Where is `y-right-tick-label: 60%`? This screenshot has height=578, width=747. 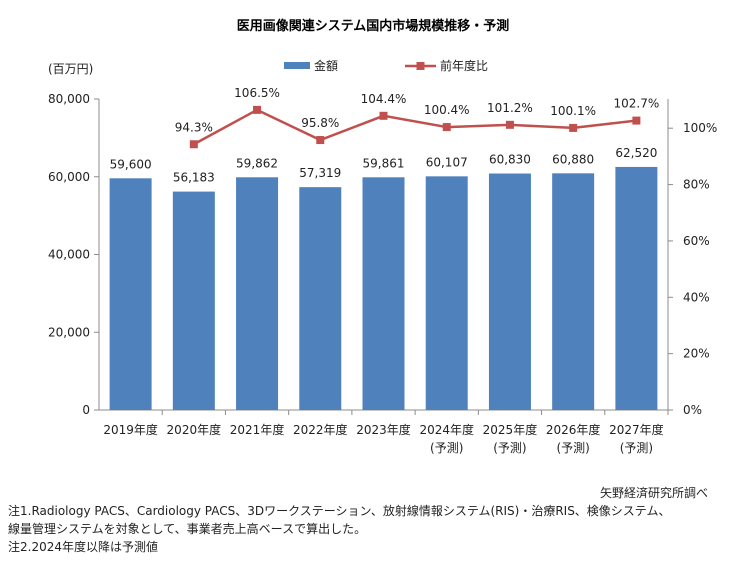
y-right-tick-label: 60% is located at coordinates (696, 241).